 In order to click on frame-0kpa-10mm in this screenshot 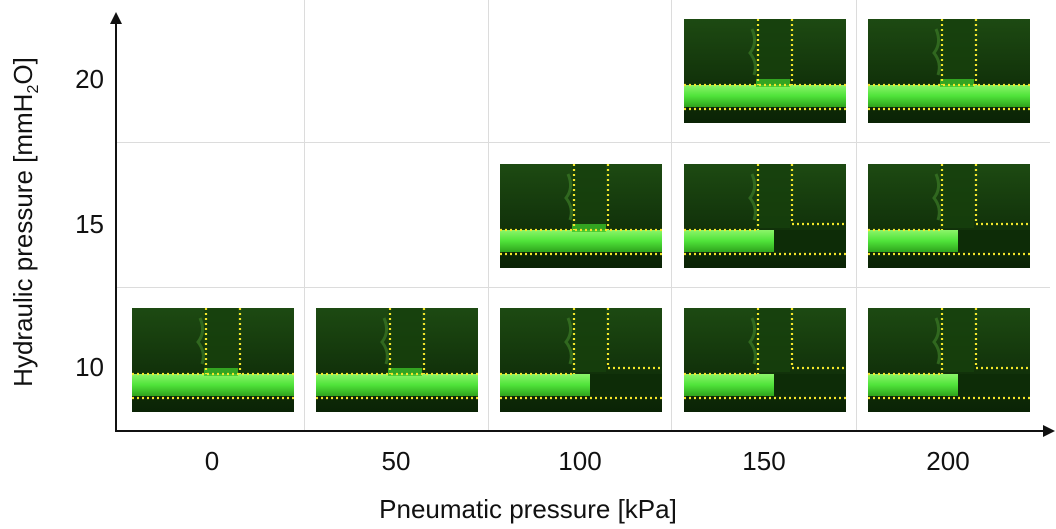, I will do `click(213, 360)`.